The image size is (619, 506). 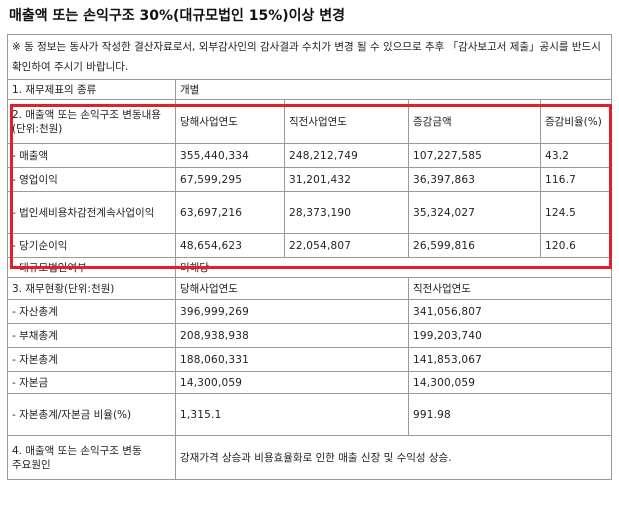 I want to click on section3-header-row: 3. 재무현황(단위:천원) 당해사업연도 직전사업연도, so click(x=310, y=288).